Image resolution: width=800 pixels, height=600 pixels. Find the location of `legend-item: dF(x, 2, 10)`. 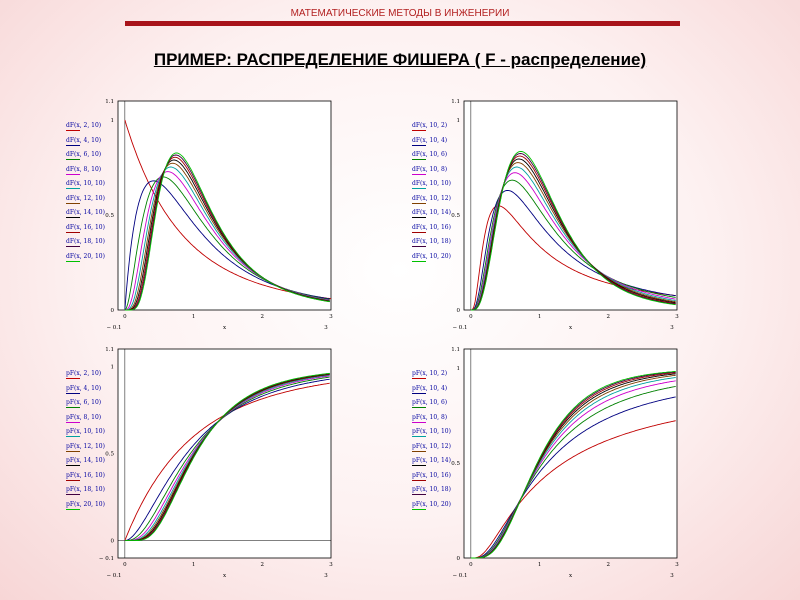

legend-item: dF(x, 2, 10) is located at coordinates (96, 126).